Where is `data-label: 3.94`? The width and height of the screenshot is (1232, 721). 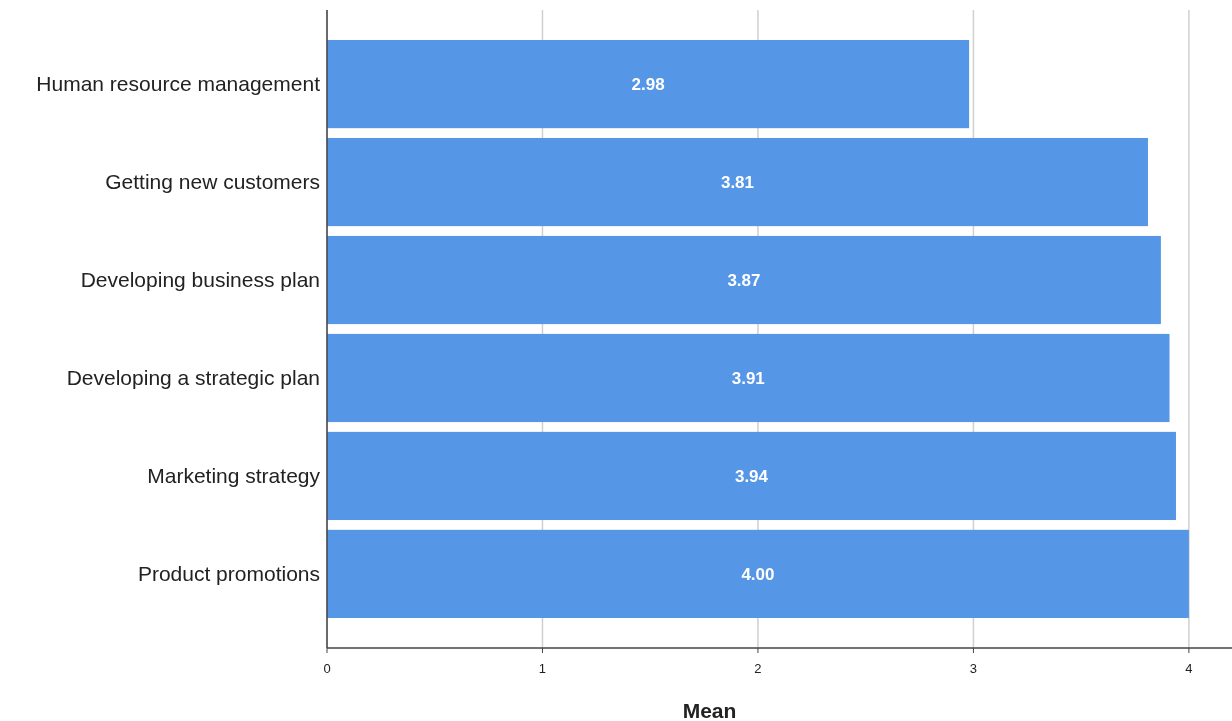 data-label: 3.94 is located at coordinates (751, 476).